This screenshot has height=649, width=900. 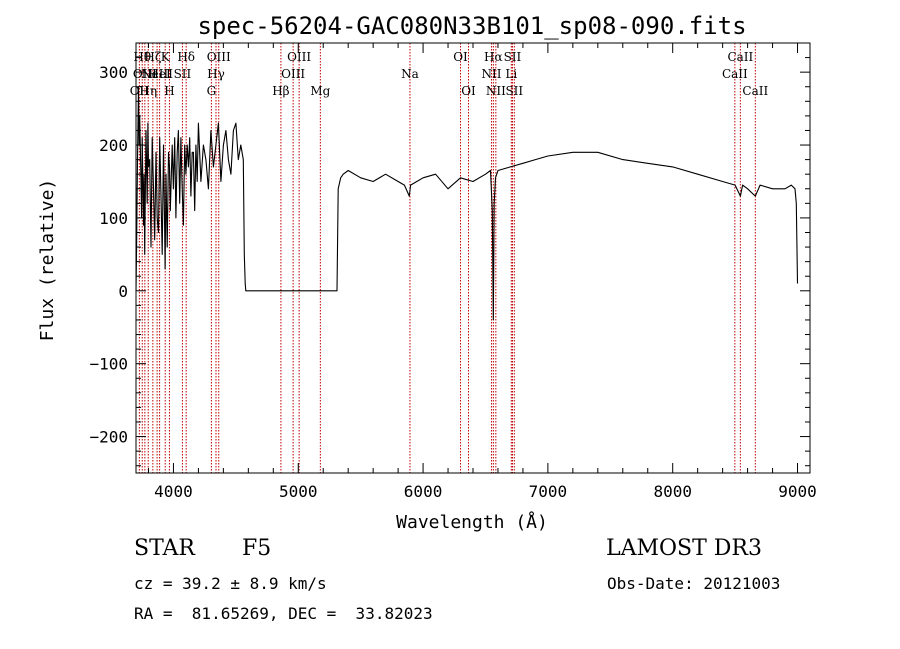 I want to click on y-tick-label: 300, so click(x=113, y=72).